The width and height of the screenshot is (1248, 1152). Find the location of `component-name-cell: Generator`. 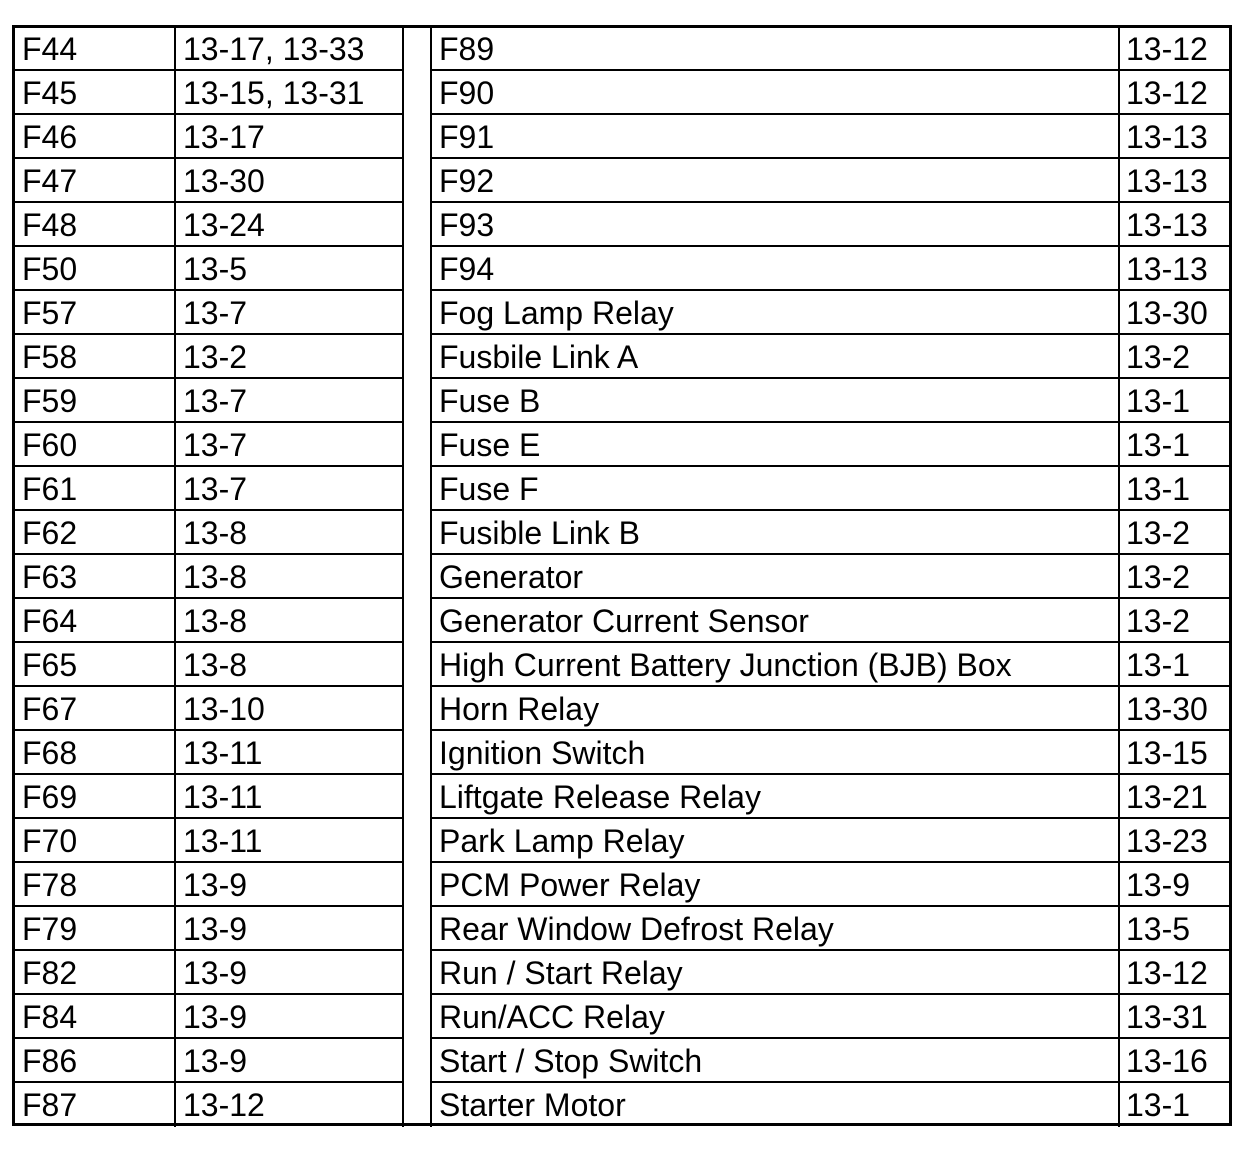

component-name-cell: Generator is located at coordinates (775, 577).